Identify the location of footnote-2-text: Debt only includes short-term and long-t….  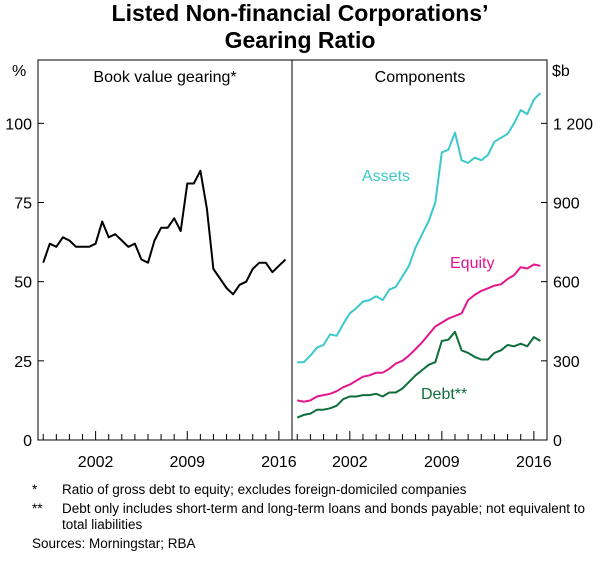
(324, 516).